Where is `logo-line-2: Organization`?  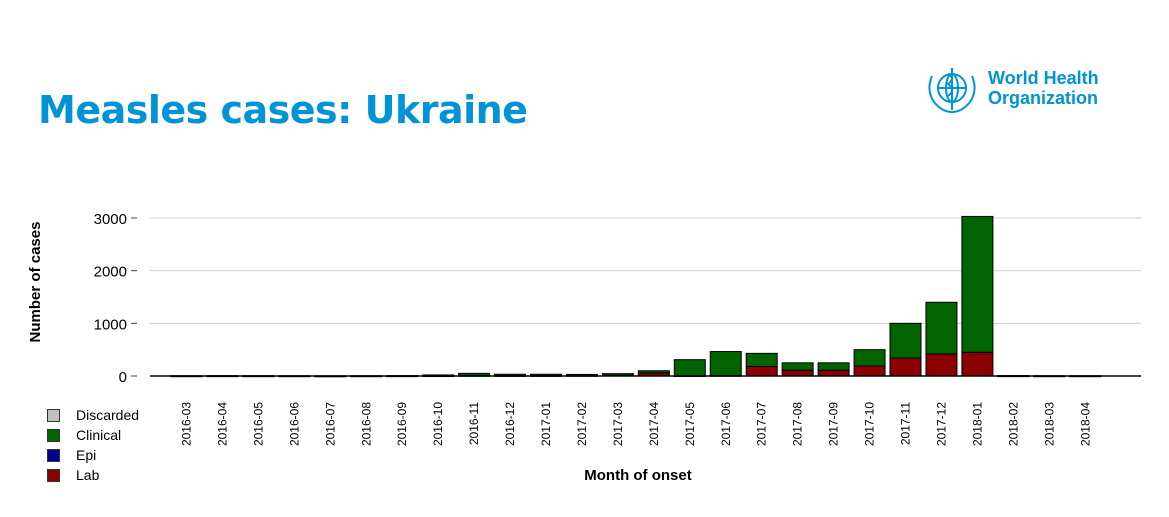 logo-line-2: Organization is located at coordinates (1043, 98).